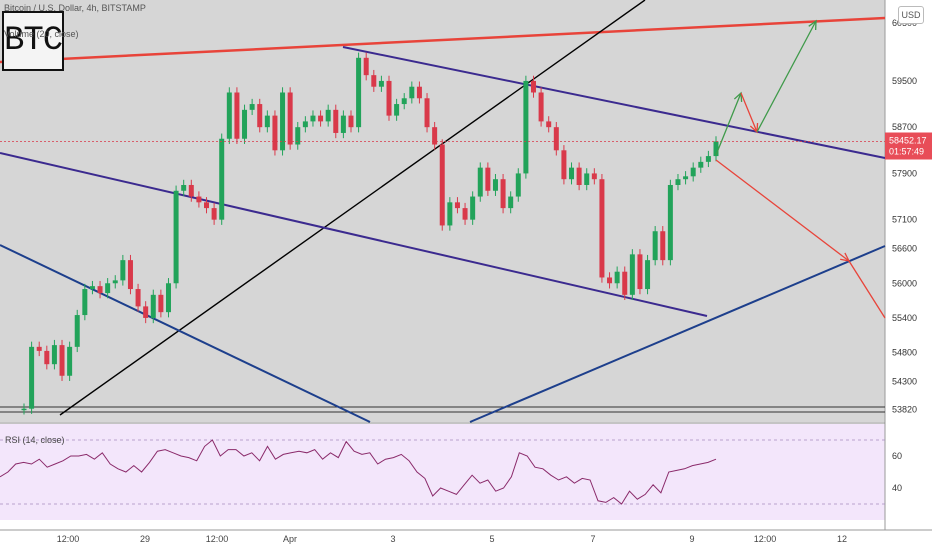 The width and height of the screenshot is (932, 550). Describe the element at coordinates (145, 539) in the screenshot. I see `x-tick-label: 29` at that location.